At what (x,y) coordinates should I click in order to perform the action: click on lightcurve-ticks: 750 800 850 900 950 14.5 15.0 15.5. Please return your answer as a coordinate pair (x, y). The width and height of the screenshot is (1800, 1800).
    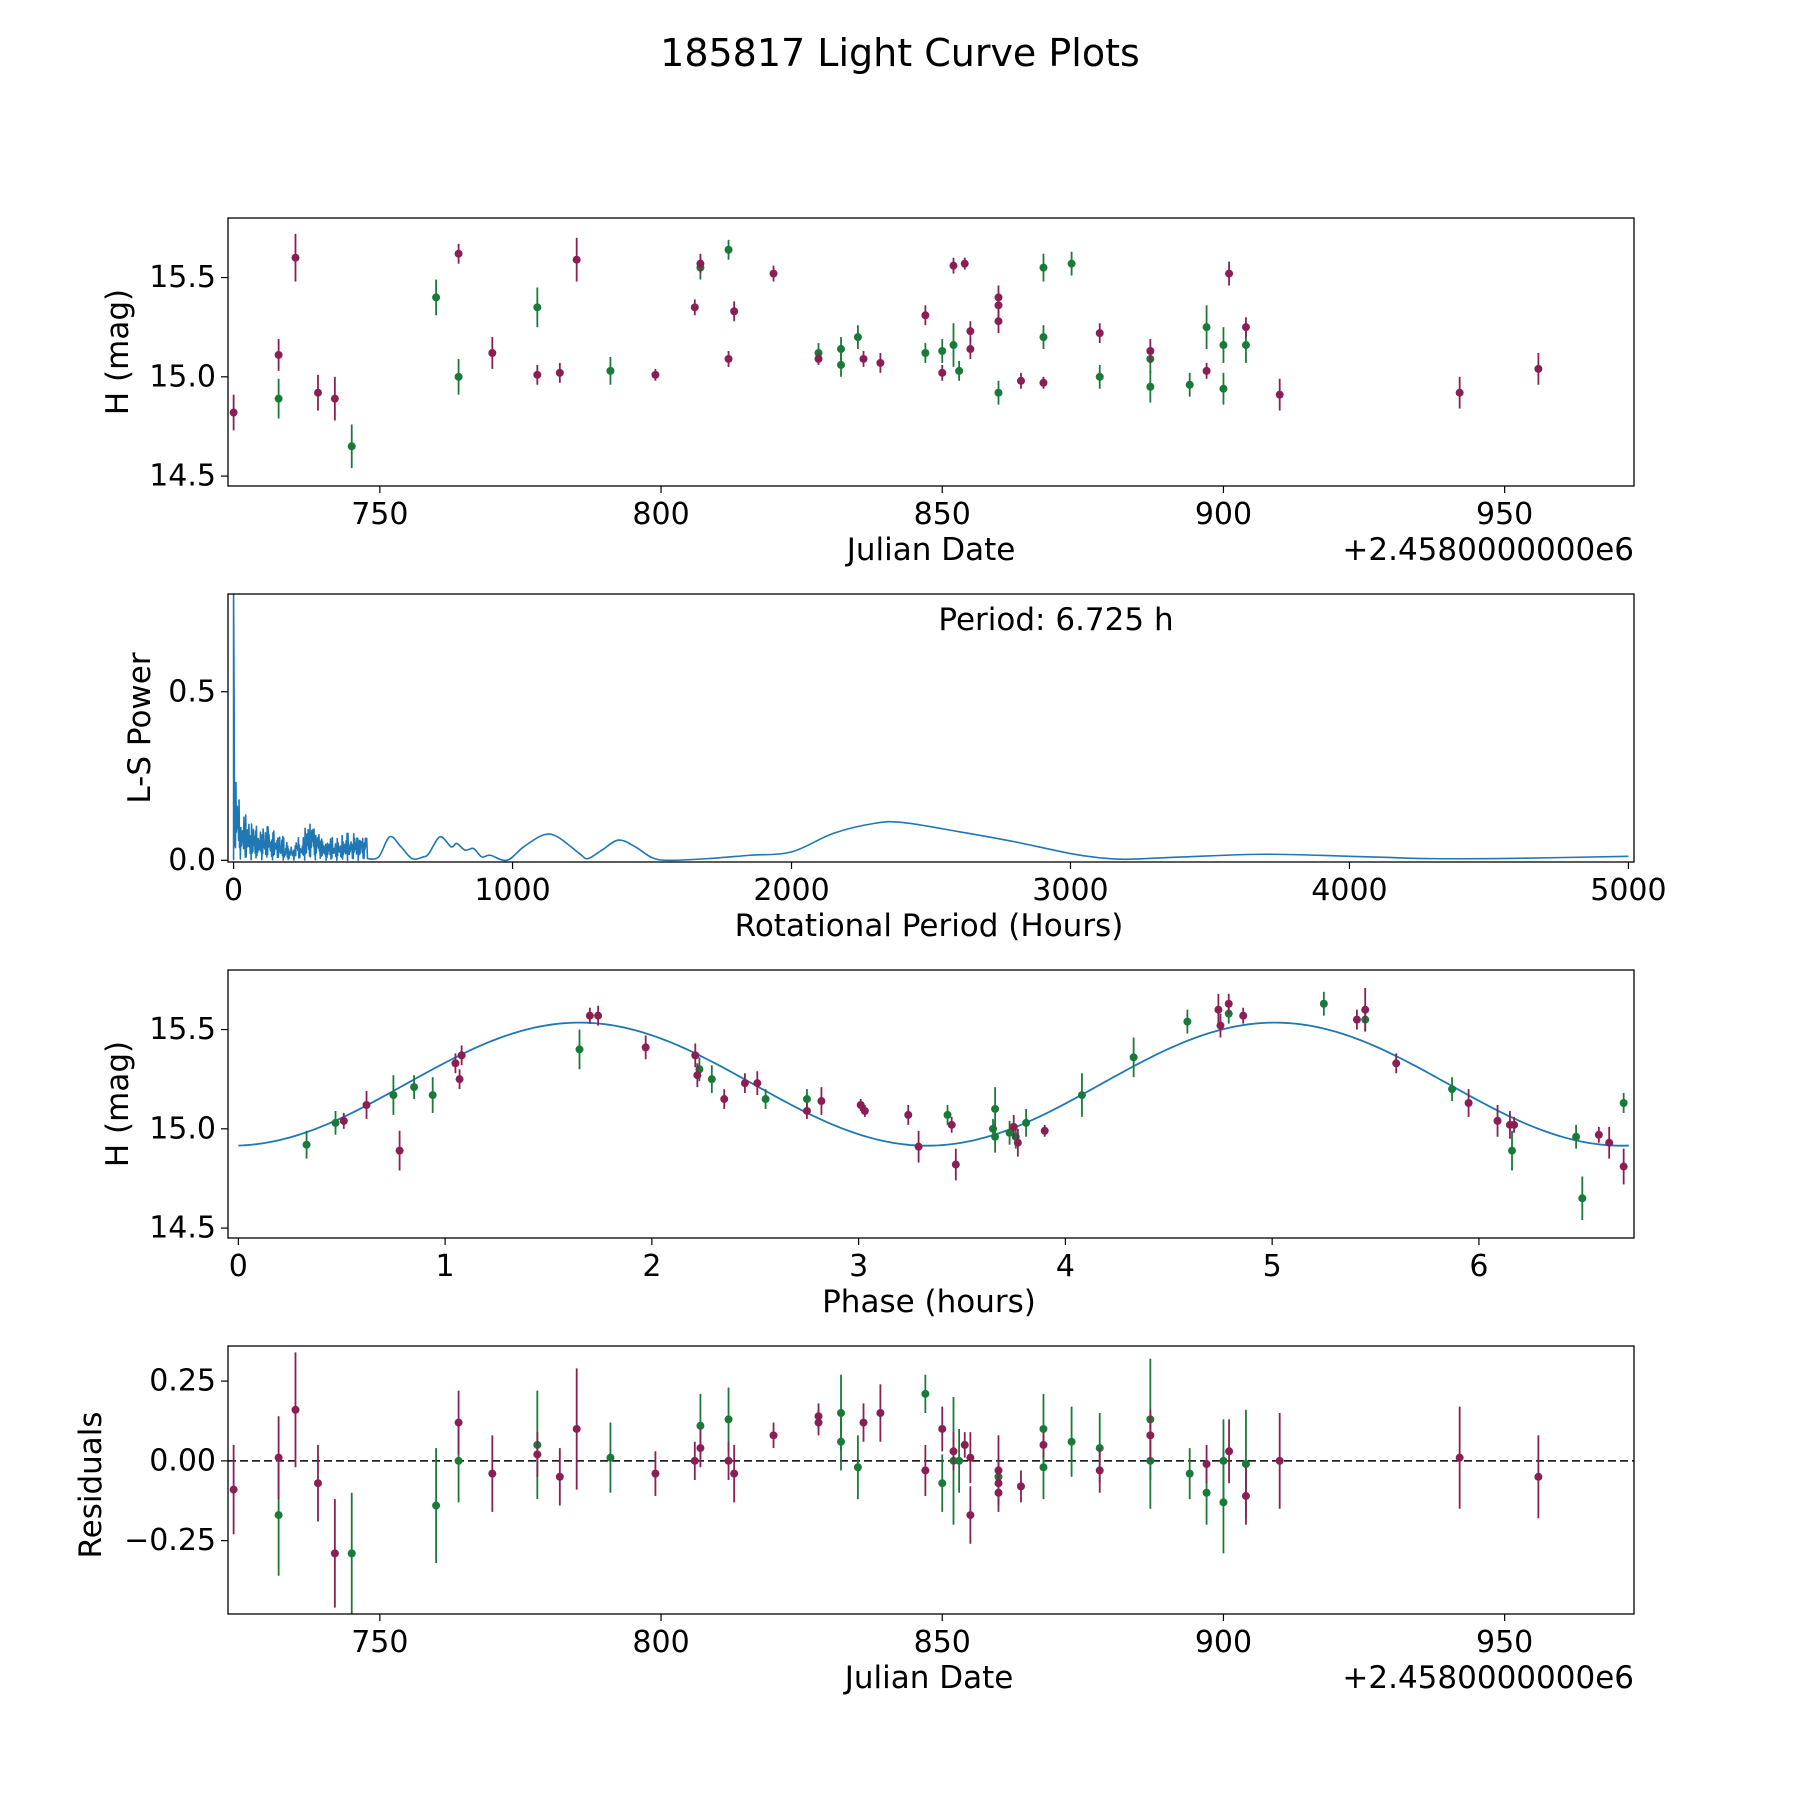
    Looking at the image, I should click on (841, 396).